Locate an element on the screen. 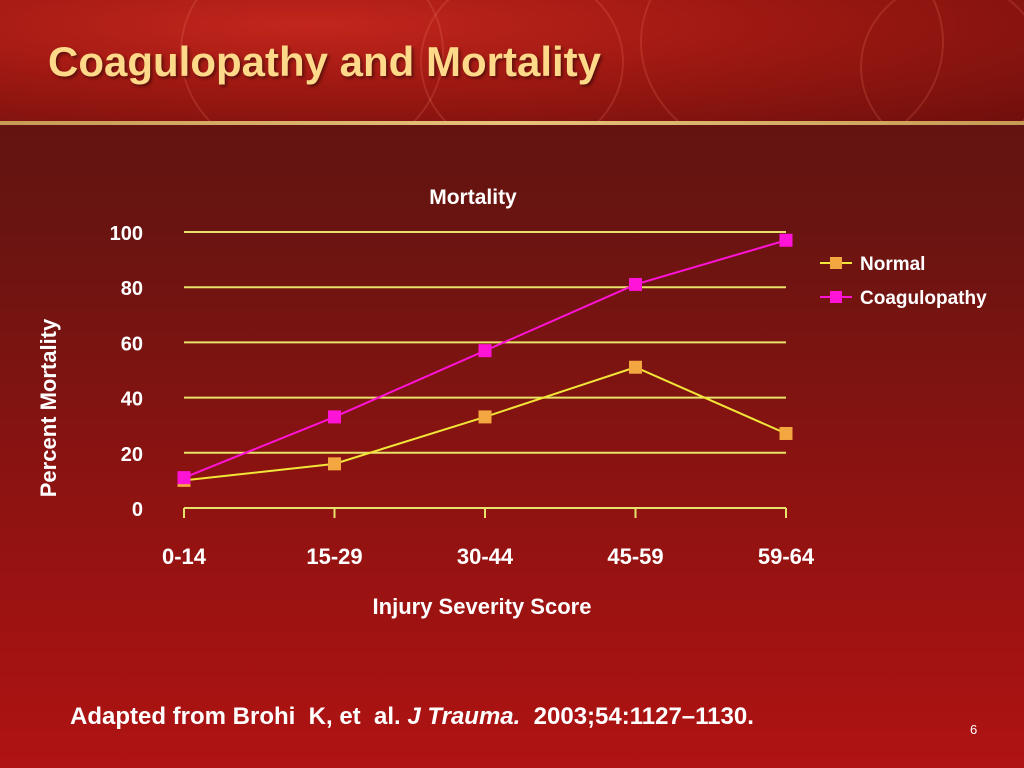 The height and width of the screenshot is (768, 1024). y-tick-label: 20 is located at coordinates (132, 455).